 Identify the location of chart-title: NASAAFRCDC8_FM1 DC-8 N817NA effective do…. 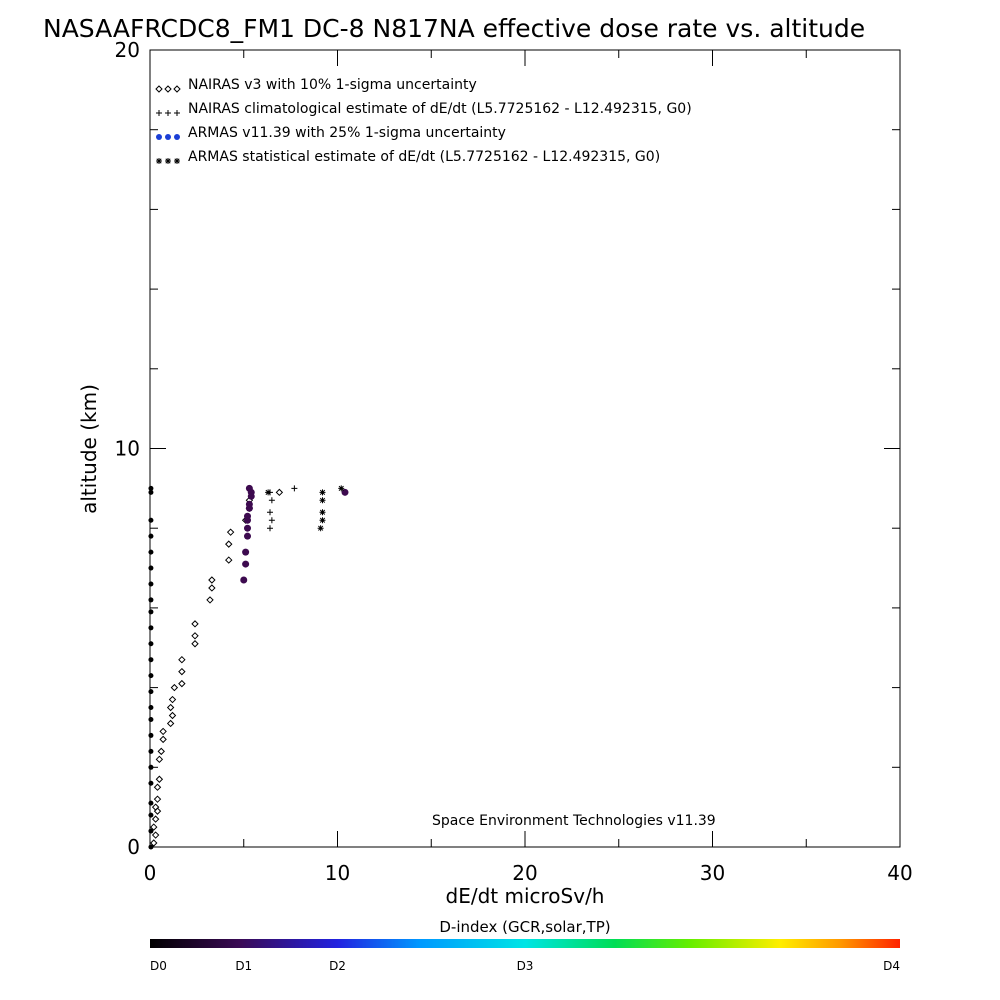
(454, 28).